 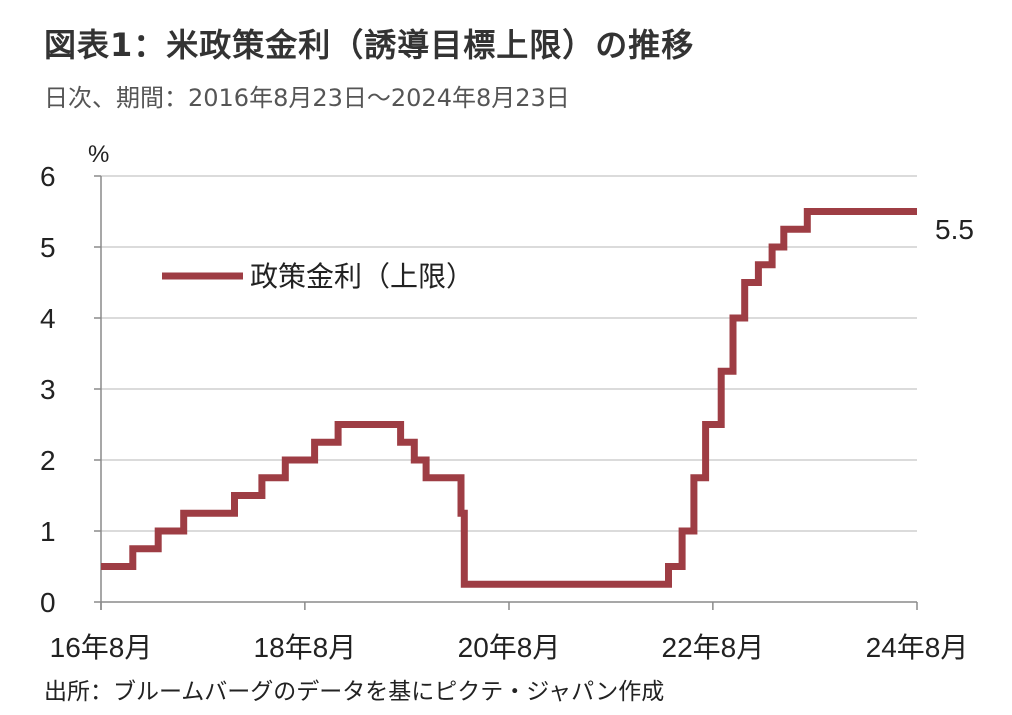 What do you see at coordinates (307, 98) in the screenshot?
I see `chart-subtitle: 日次、期間：2016年8月23日～2024年8月23日` at bounding box center [307, 98].